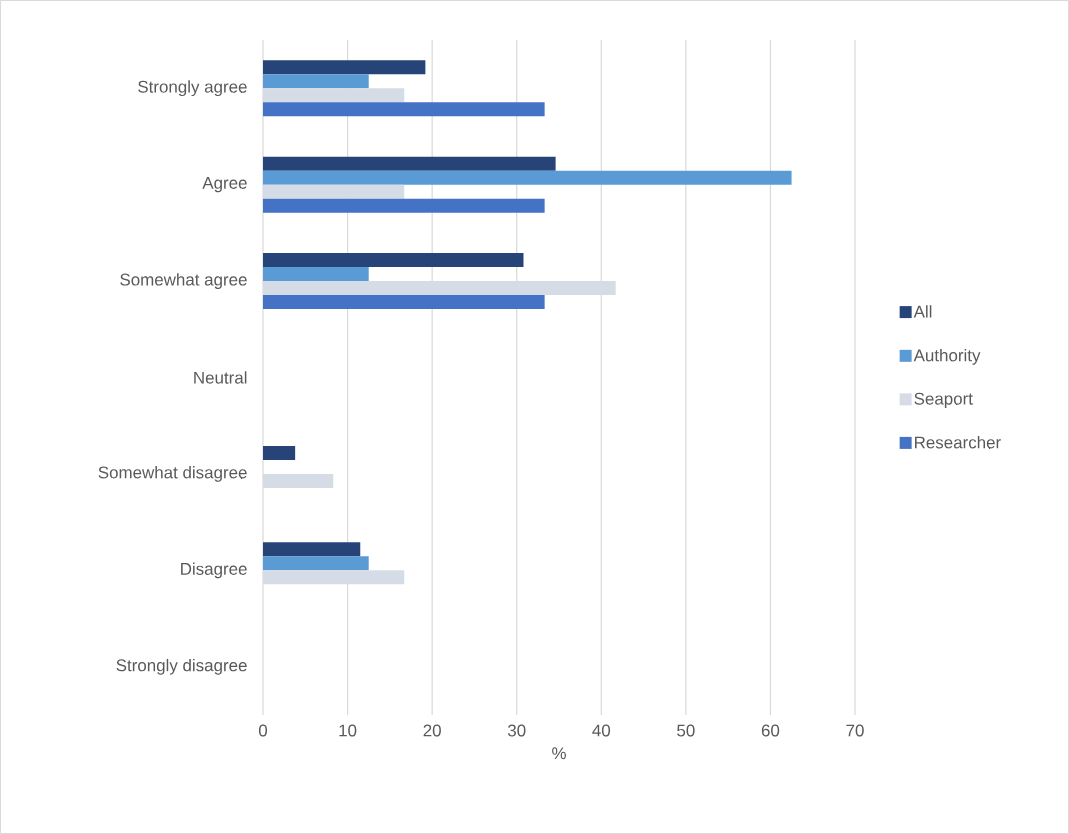 The height and width of the screenshot is (834, 1069). Describe the element at coordinates (943, 400) in the screenshot. I see `legend-label: Seaport` at that location.